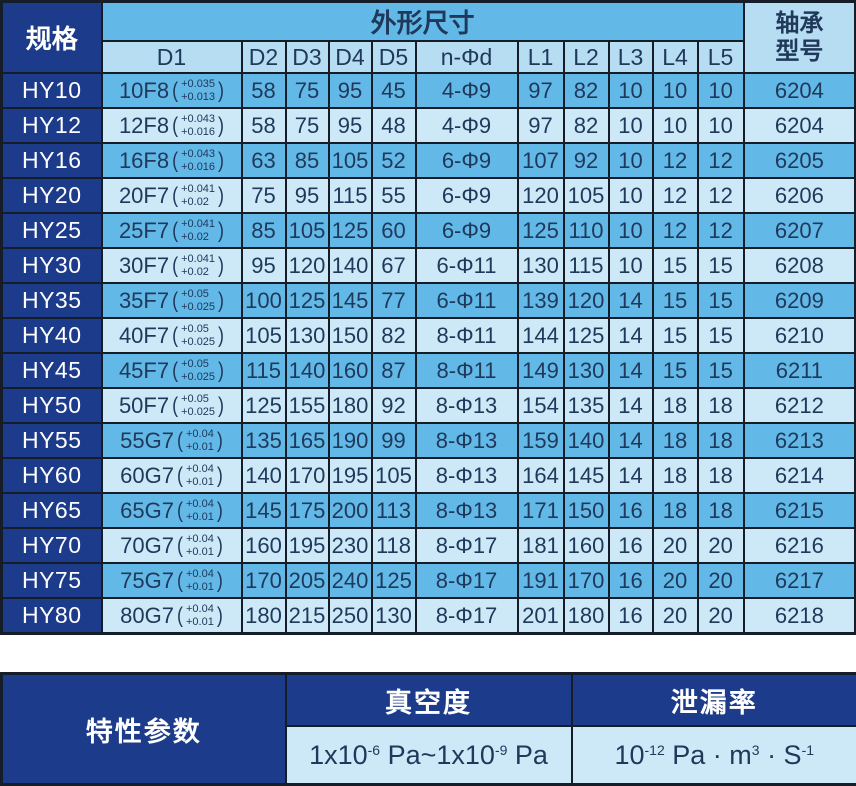  What do you see at coordinates (198, 125) in the screenshot?
I see `tolerance-stack: +0.043+0.016` at bounding box center [198, 125].